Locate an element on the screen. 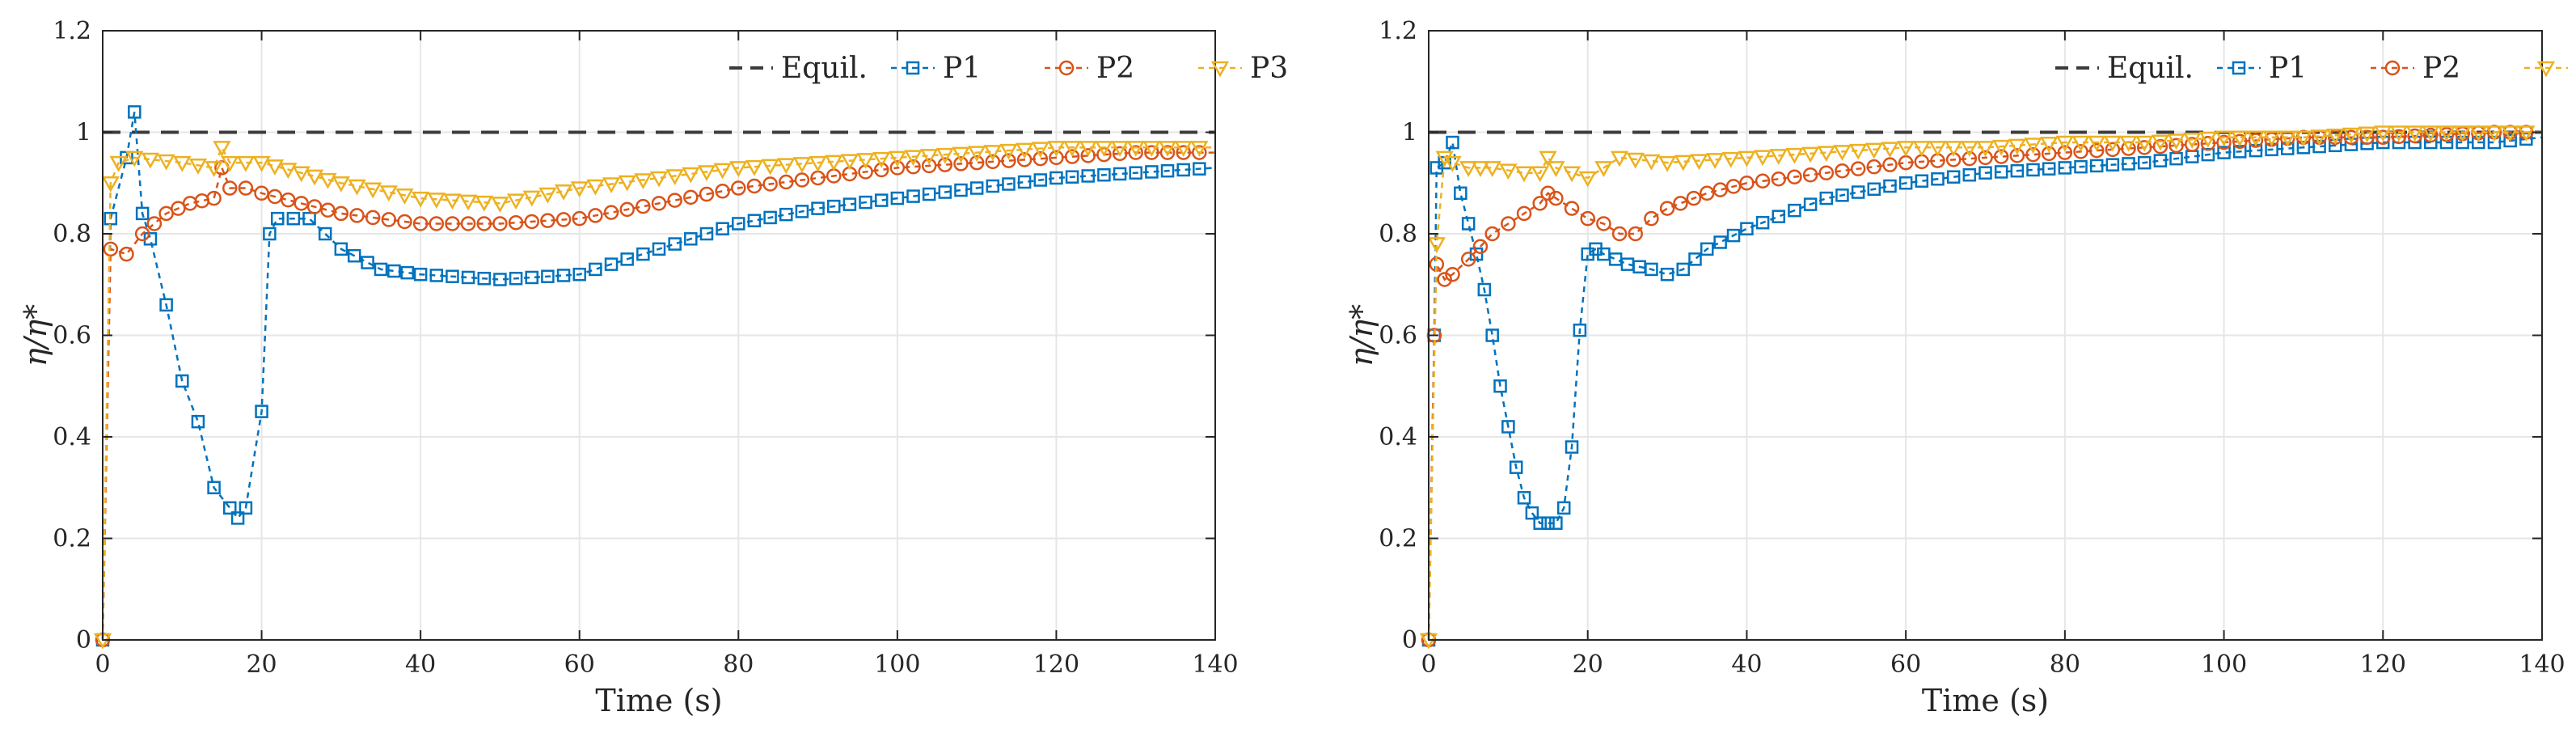 The width and height of the screenshot is (2576, 737). legend-label: P1 is located at coordinates (2288, 68).